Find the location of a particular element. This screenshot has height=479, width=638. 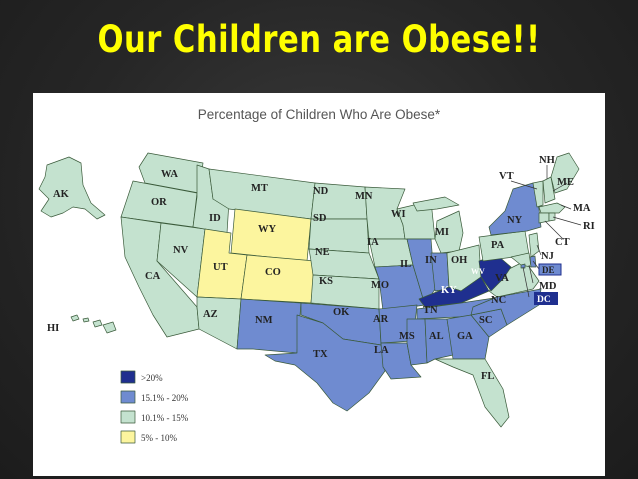

label-nv: NV is located at coordinates (181, 250).